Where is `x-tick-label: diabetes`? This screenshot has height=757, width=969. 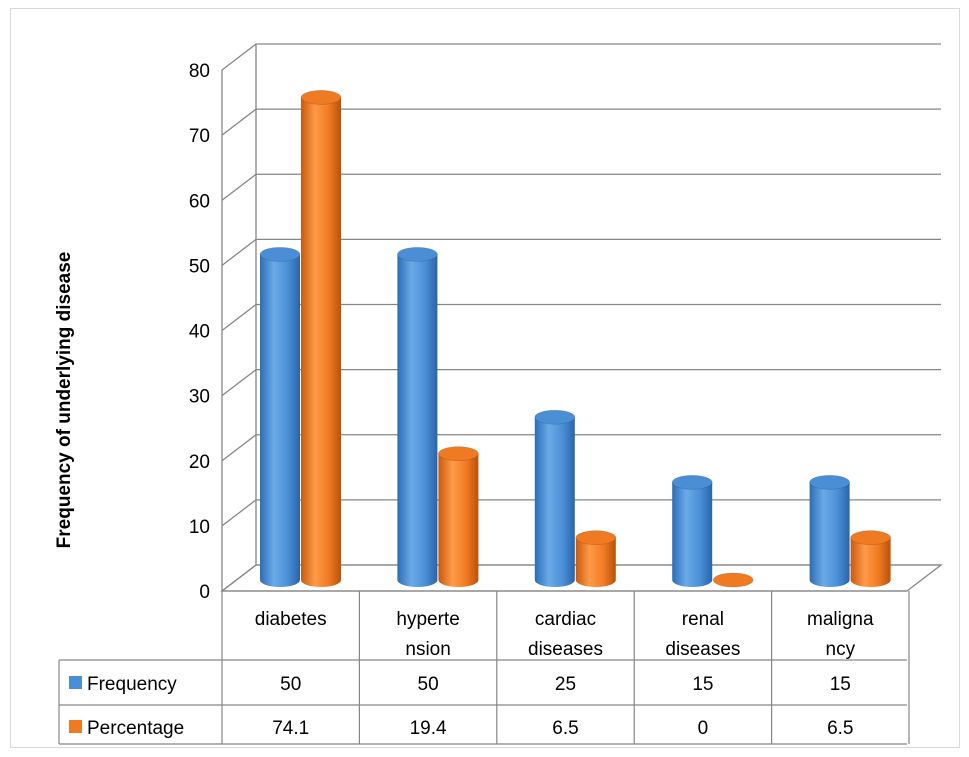
x-tick-label: diabetes is located at coordinates (291, 619).